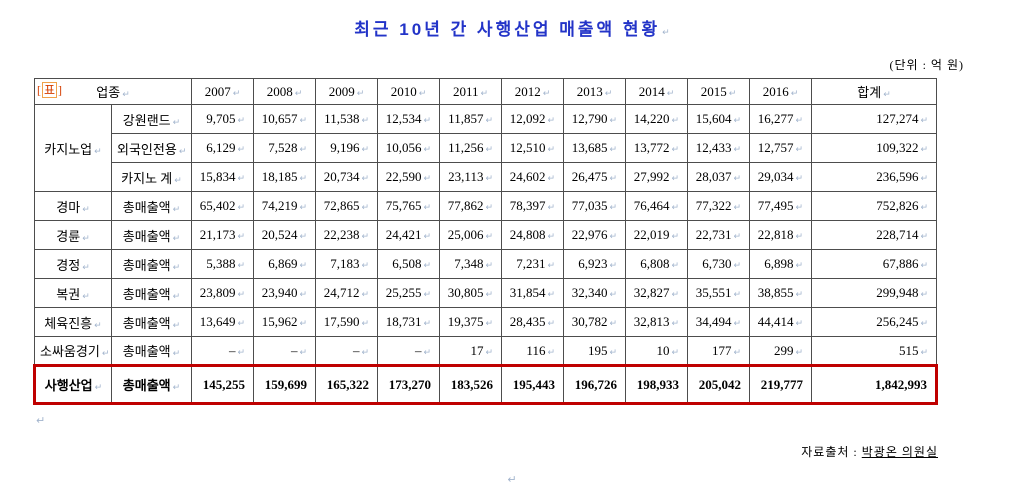  What do you see at coordinates (780, 235) in the screenshot?
I see `value-cell: 22,818 ↵` at bounding box center [780, 235].